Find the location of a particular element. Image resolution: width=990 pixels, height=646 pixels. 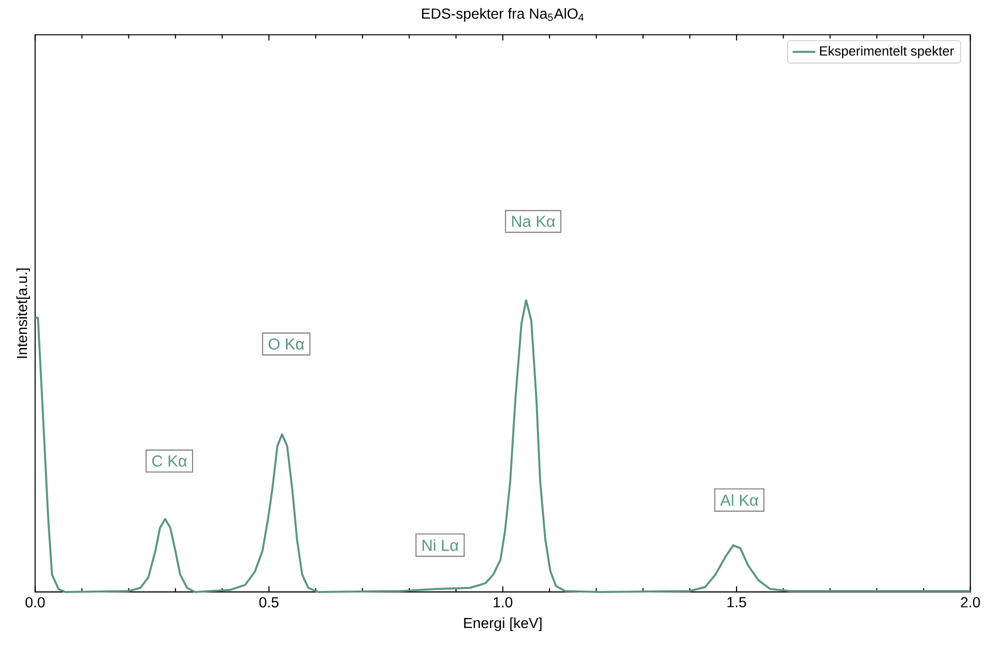

x-axis-title: Energi [keV] is located at coordinates (503, 624).